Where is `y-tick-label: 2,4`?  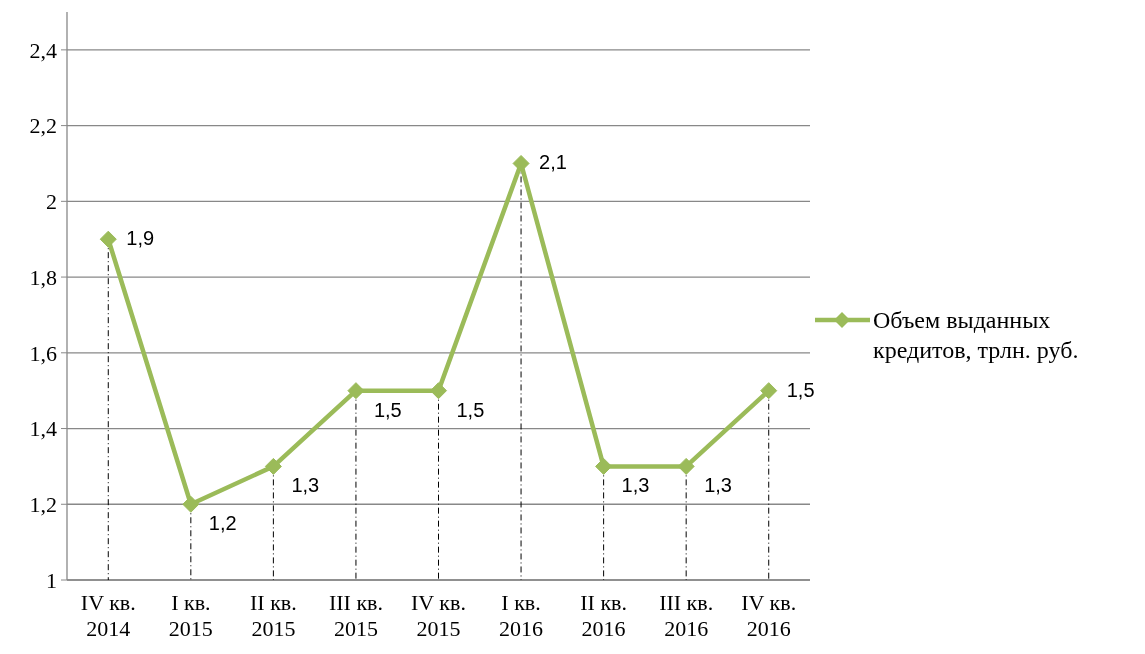
y-tick-label: 2,4 is located at coordinates (43, 50).